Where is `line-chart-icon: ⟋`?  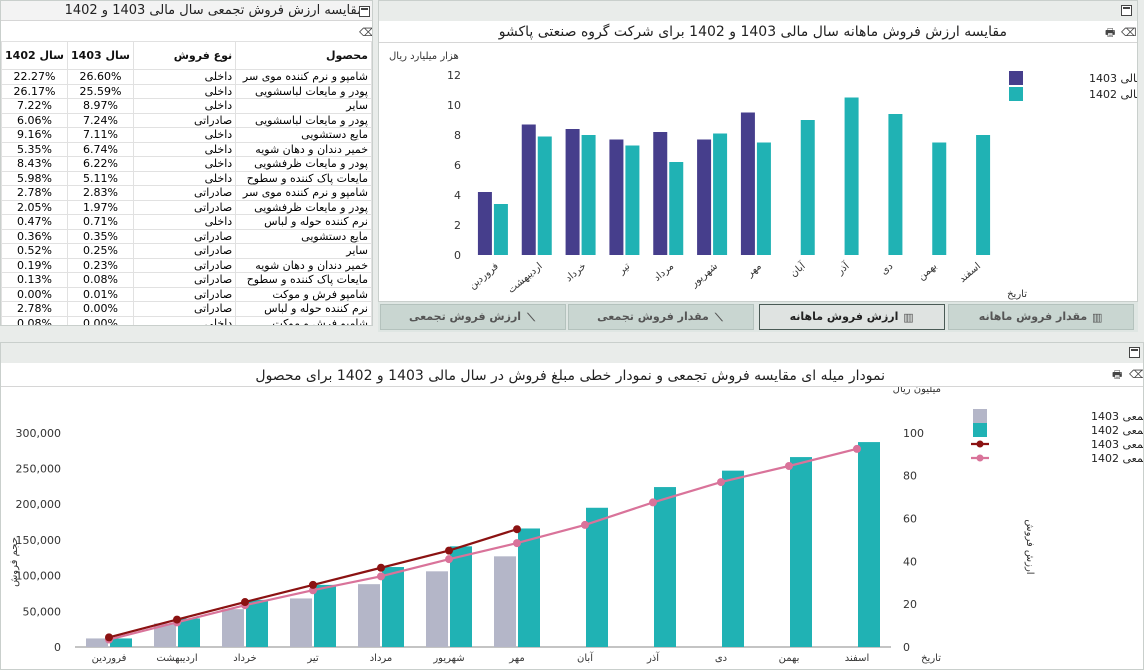
line-chart-icon: ⟋ is located at coordinates (531, 317).